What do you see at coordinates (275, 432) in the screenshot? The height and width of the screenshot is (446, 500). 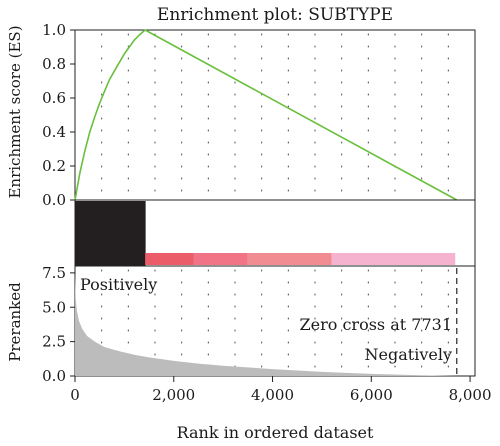 I see `x-axis-label: Rank in ordered dataset` at bounding box center [275, 432].